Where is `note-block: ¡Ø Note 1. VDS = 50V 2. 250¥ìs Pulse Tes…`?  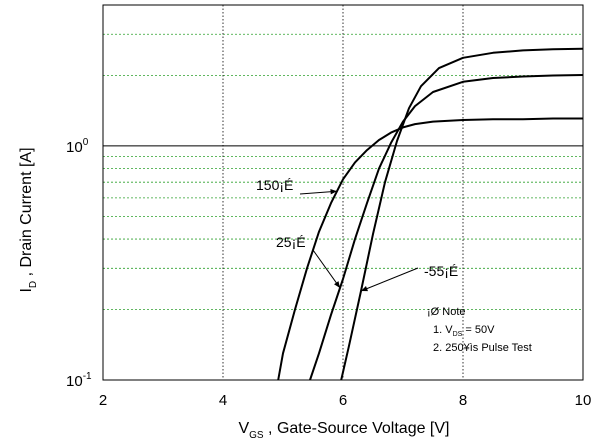 note-block: ¡Ø Note 1. VDS = 50V 2. 250¥ìs Pulse Tes… is located at coordinates (479, 330).